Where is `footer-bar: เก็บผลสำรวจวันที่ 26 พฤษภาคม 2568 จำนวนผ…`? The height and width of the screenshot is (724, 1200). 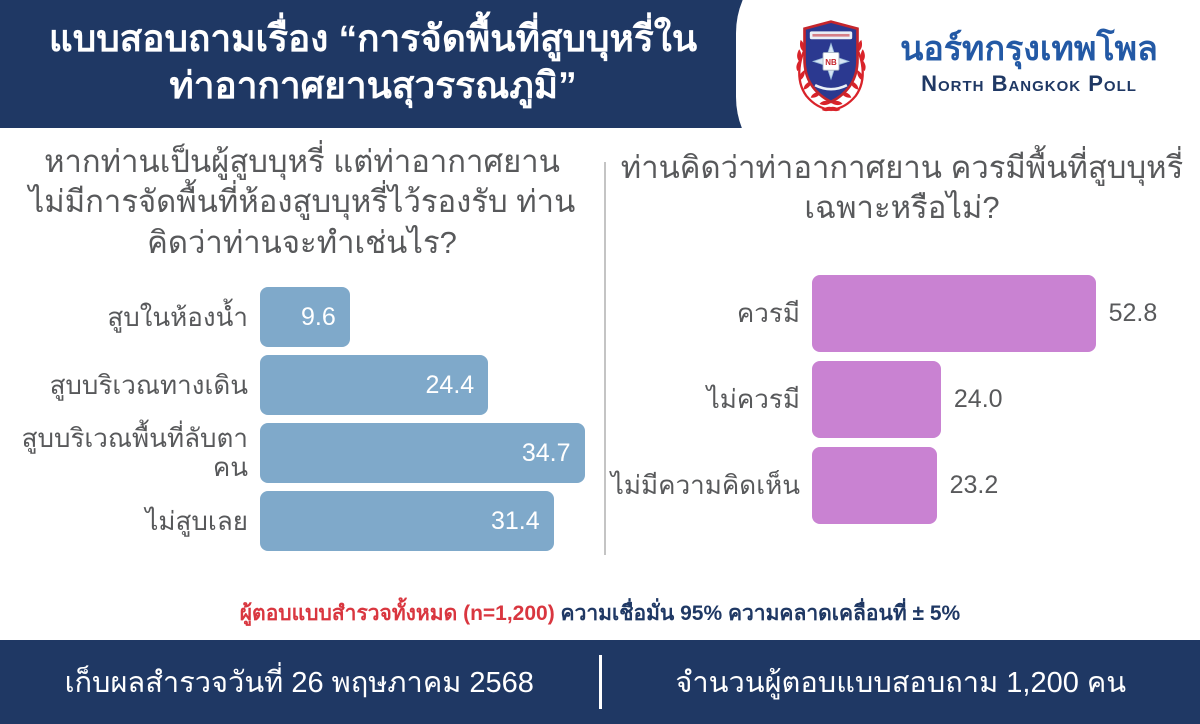 footer-bar: เก็บผลสำรวจวันที่ 26 พฤษภาคม 2568 จำนวนผ… is located at coordinates (600, 682).